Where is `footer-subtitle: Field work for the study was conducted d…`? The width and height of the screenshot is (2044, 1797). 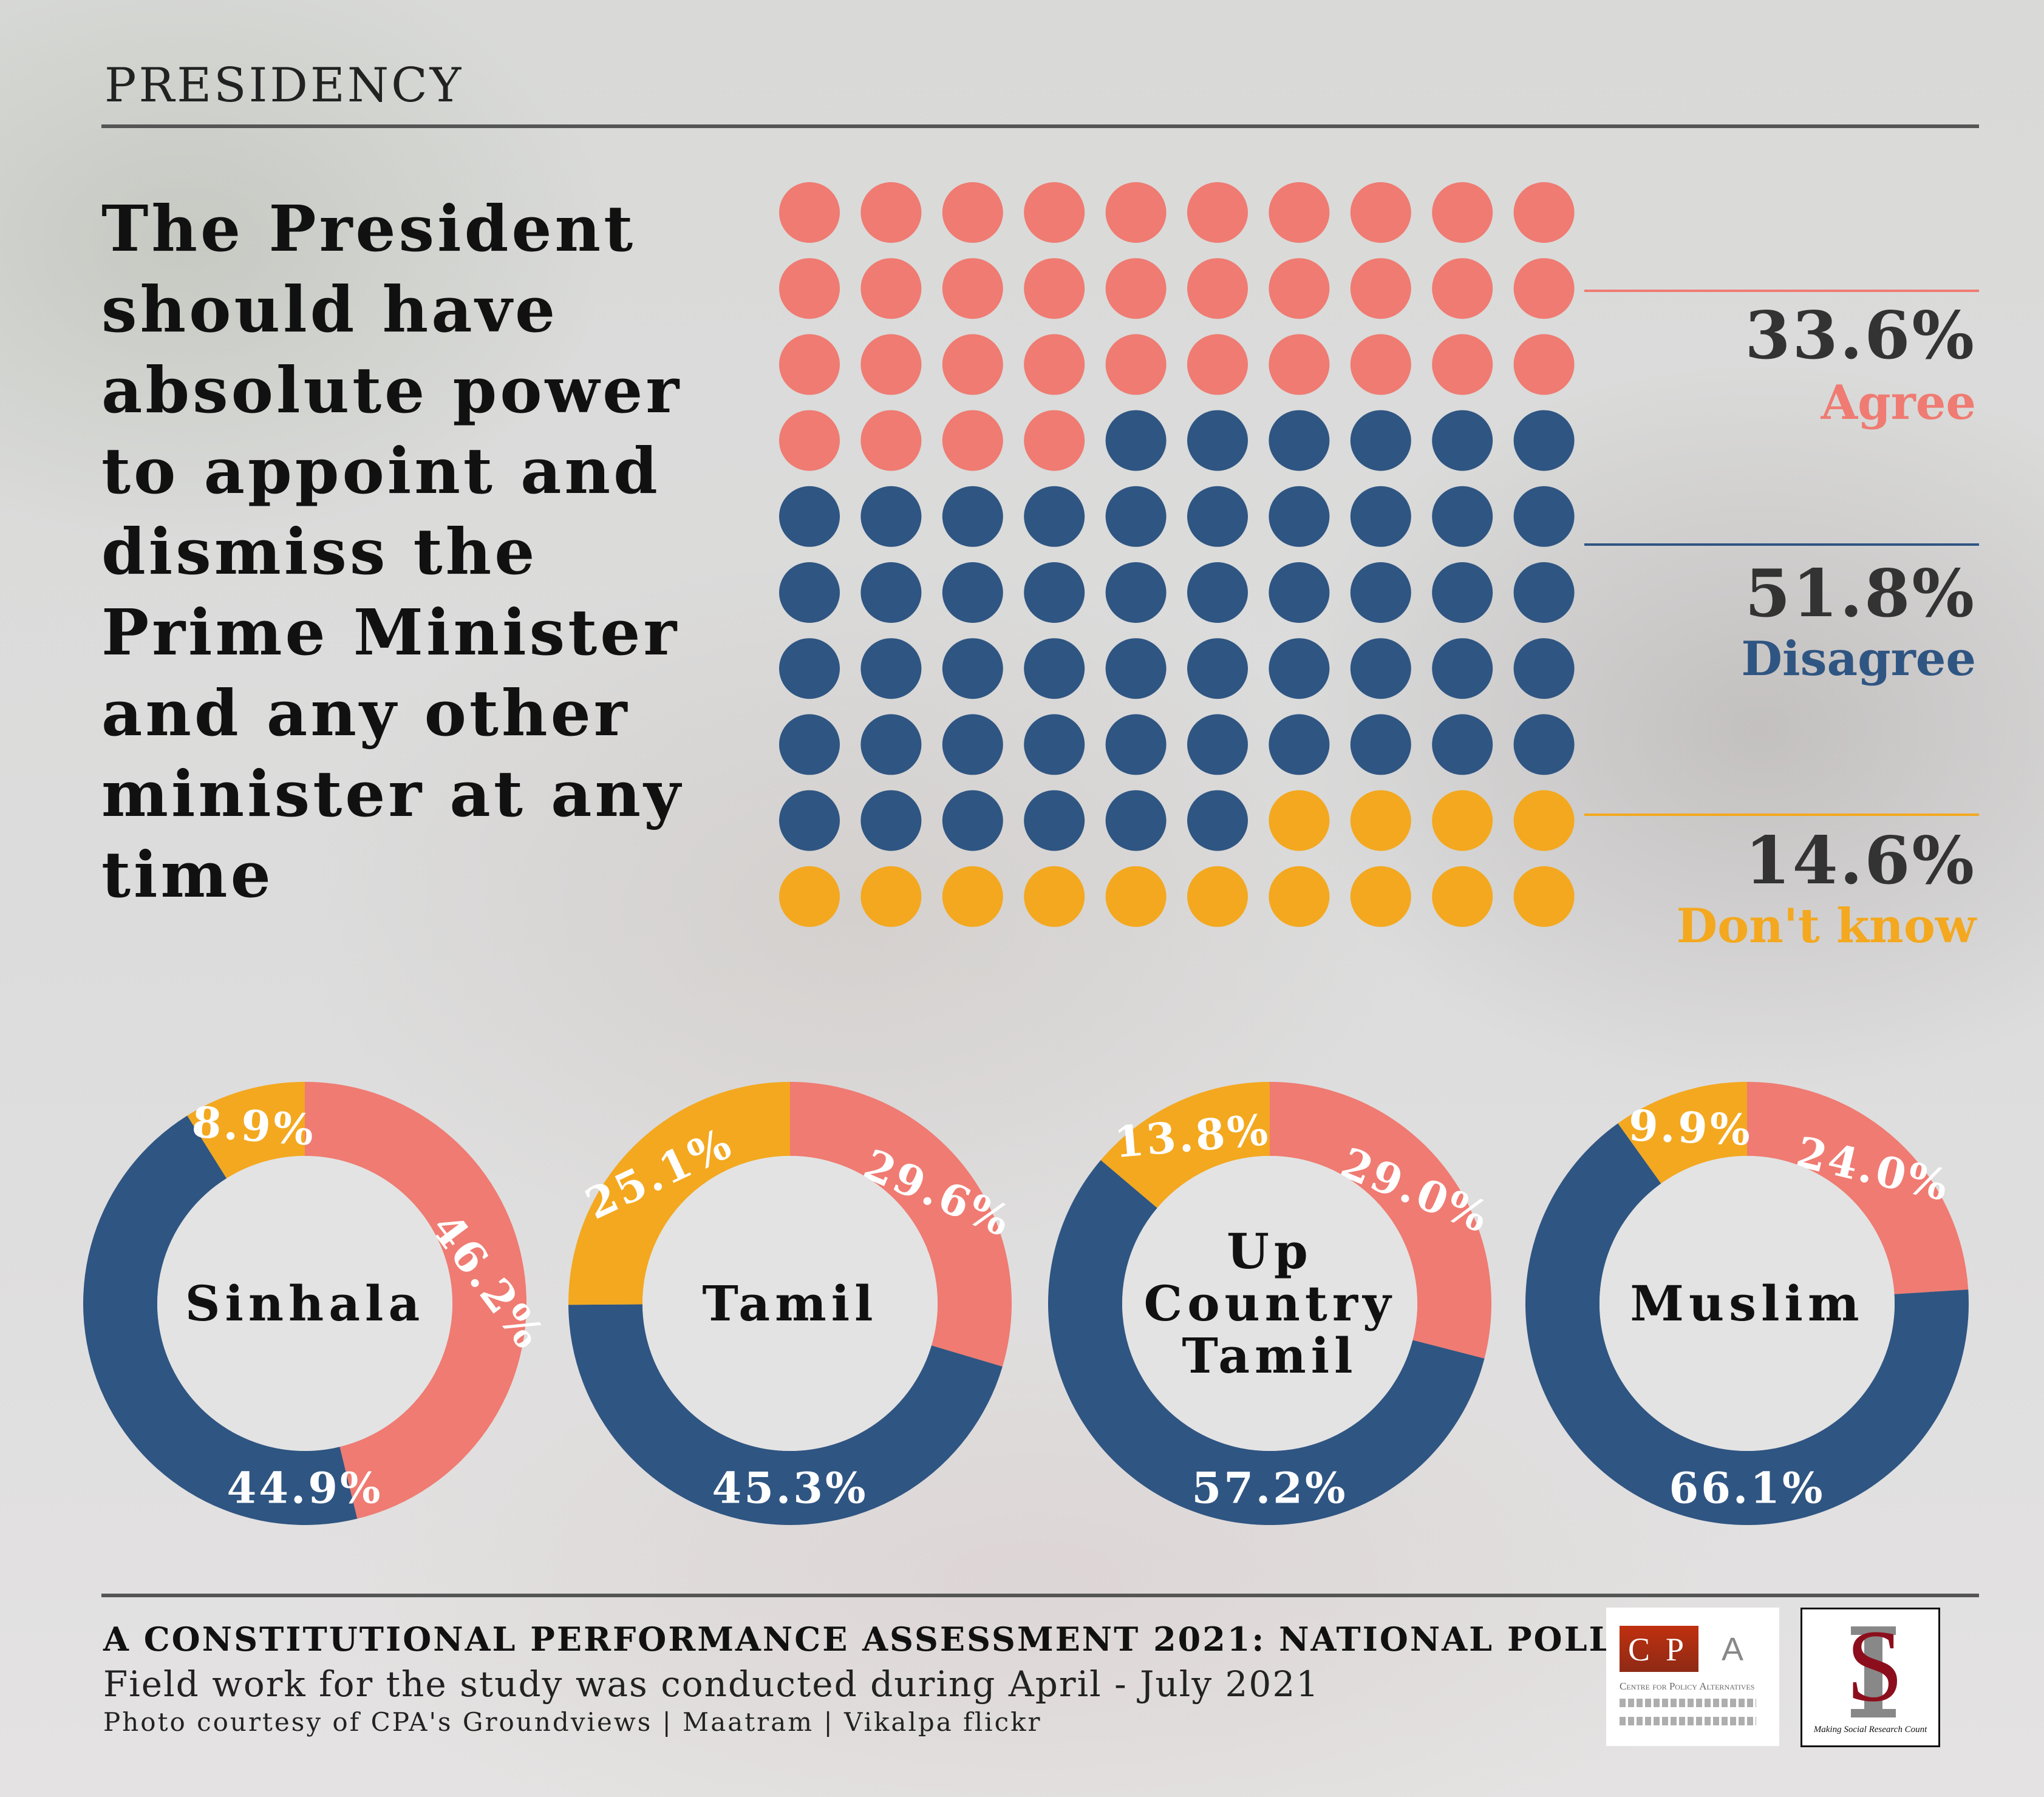 footer-subtitle: Field work for the study was conducted d… is located at coordinates (711, 1684).